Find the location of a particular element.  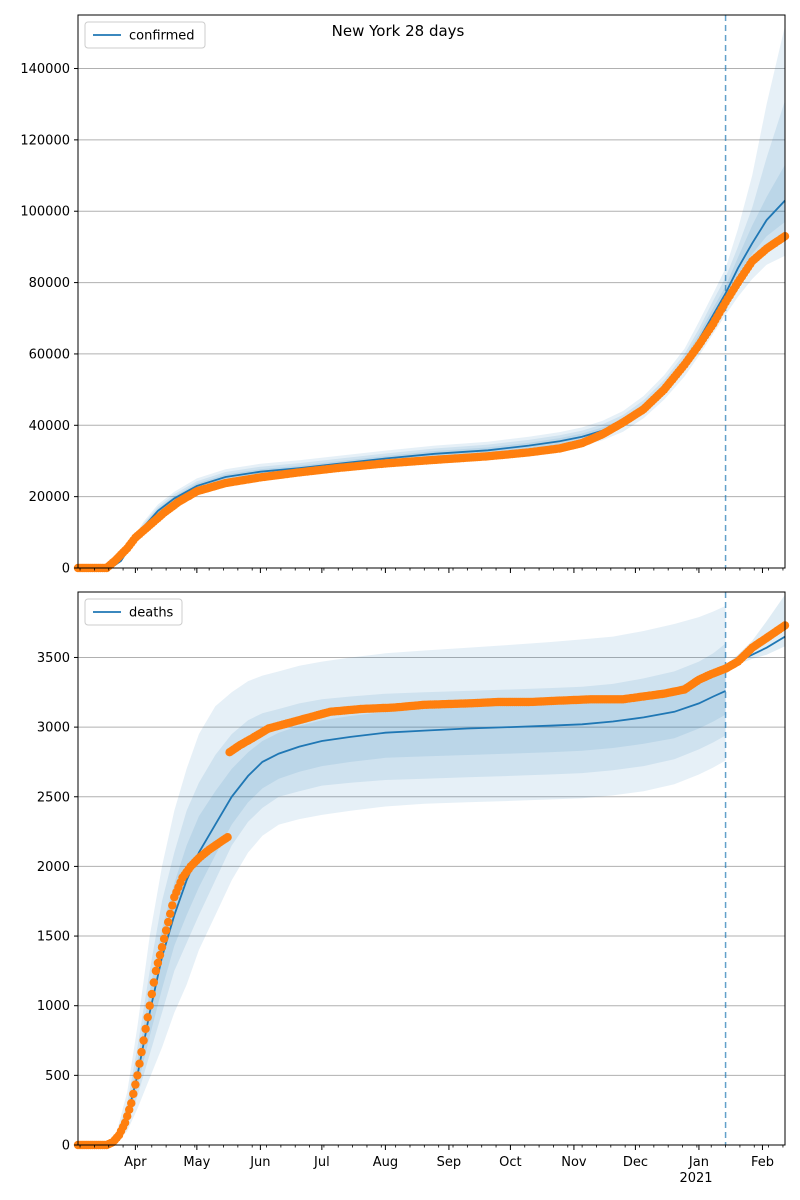

deaths-ytick-label: 0 is located at coordinates (66, 1146).